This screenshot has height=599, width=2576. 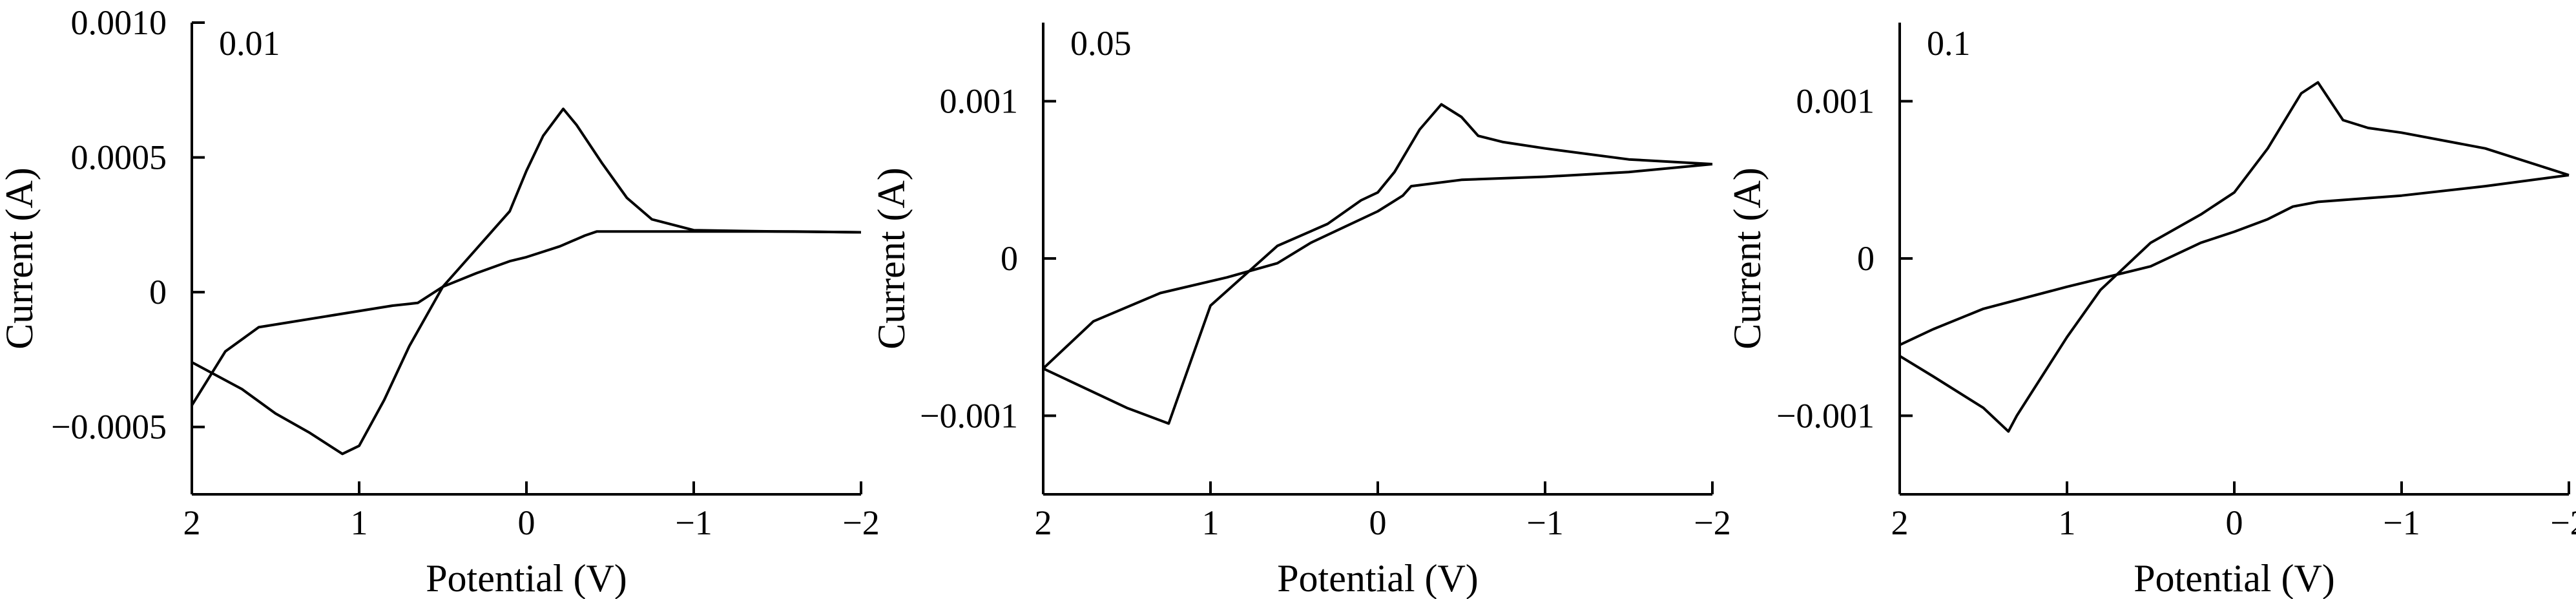 What do you see at coordinates (109, 427) in the screenshot?
I see `y-tick-label: −0.0005` at bounding box center [109, 427].